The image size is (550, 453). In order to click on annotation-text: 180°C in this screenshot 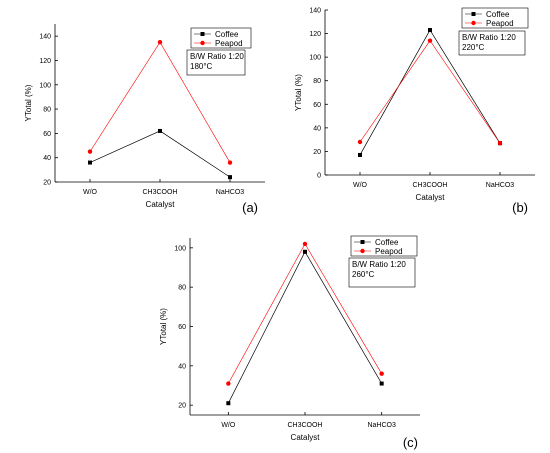, I will do `click(201, 66)`.